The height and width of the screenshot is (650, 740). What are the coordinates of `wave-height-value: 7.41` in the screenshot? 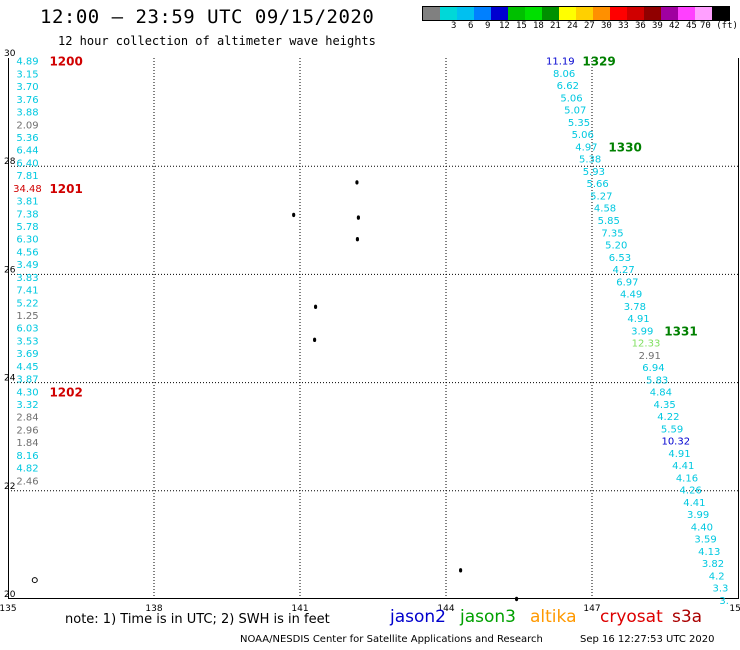 It's located at (27, 291).